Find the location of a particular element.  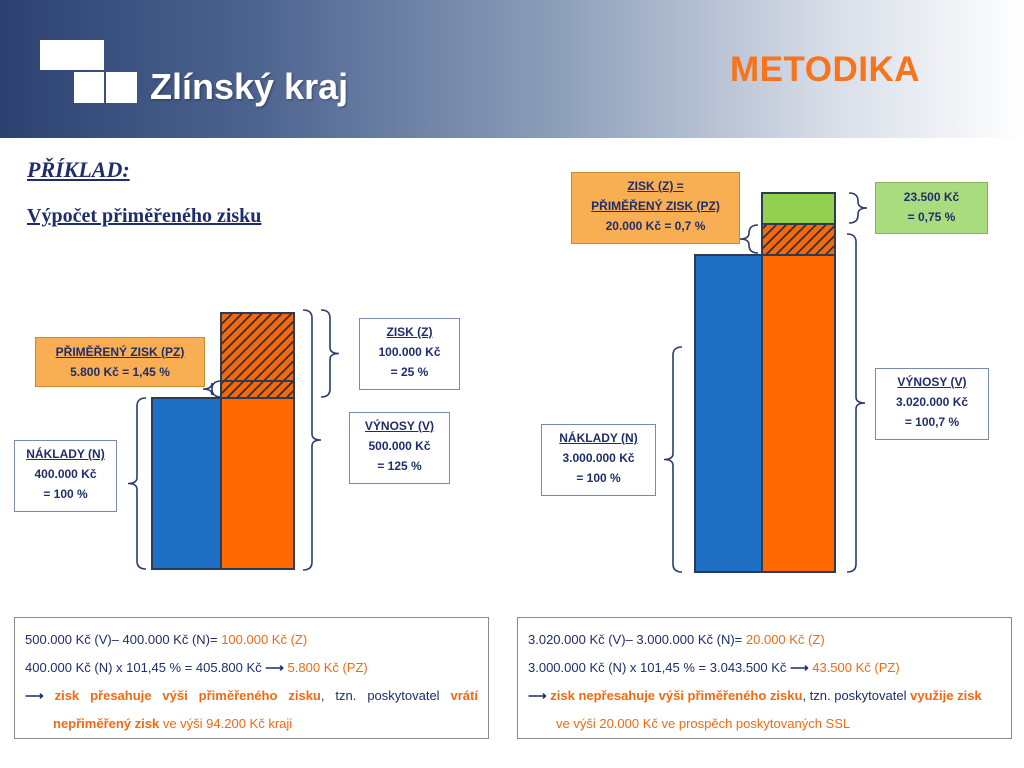

left-zisk-title: ZISK (Z) is located at coordinates (409, 332).